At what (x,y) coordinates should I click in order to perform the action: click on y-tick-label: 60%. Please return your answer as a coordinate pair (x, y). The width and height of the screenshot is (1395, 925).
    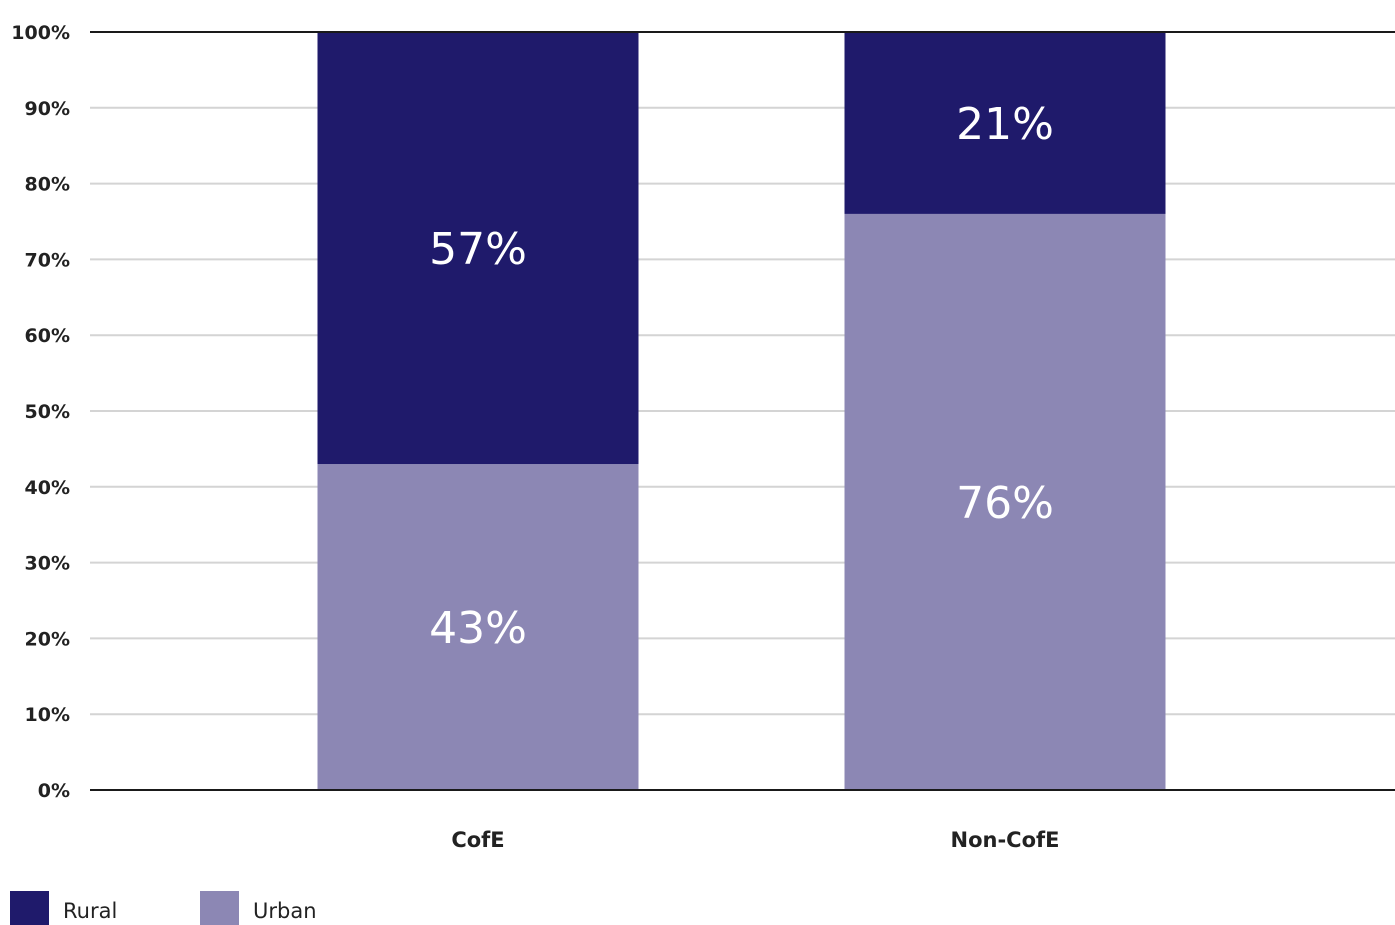
    Looking at the image, I should click on (47, 336).